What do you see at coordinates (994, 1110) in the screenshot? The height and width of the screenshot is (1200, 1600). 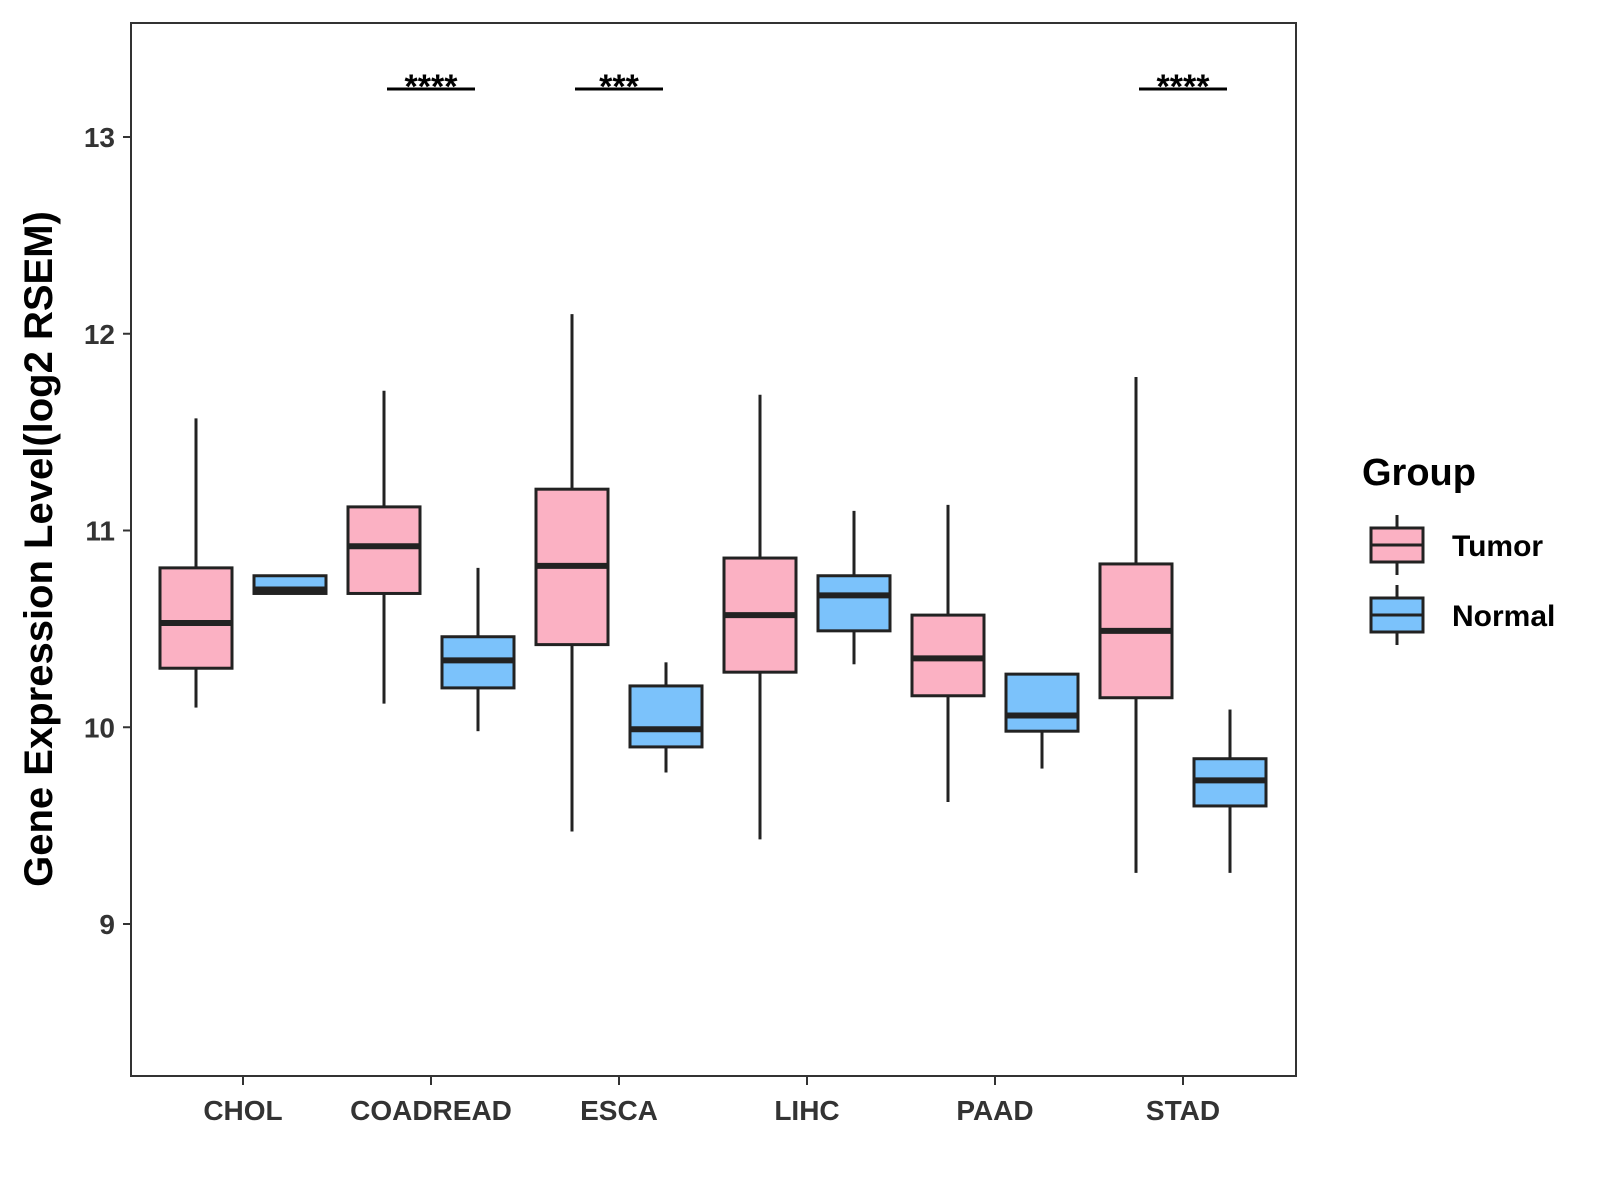 I see `x-tick-label: PAAD` at bounding box center [994, 1110].